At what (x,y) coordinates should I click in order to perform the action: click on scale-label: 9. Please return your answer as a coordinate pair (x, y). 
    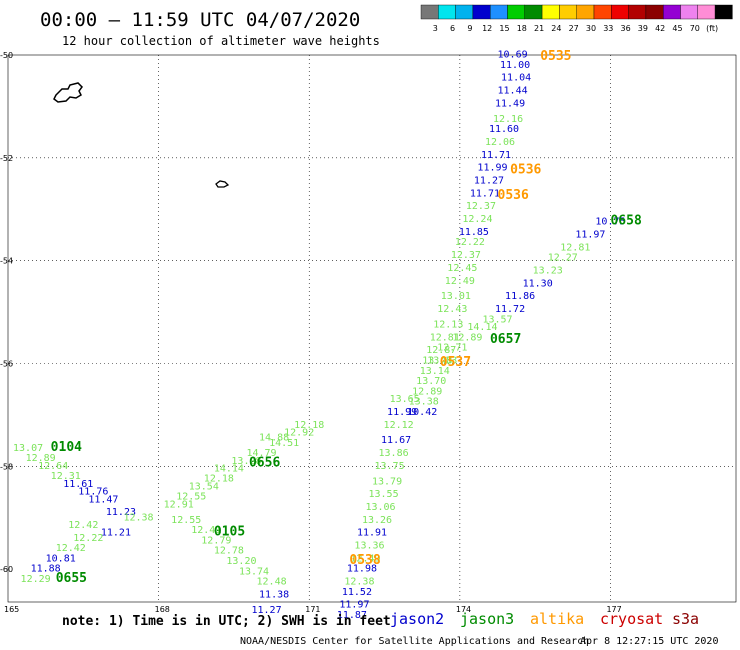
    Looking at the image, I should click on (469, 28).